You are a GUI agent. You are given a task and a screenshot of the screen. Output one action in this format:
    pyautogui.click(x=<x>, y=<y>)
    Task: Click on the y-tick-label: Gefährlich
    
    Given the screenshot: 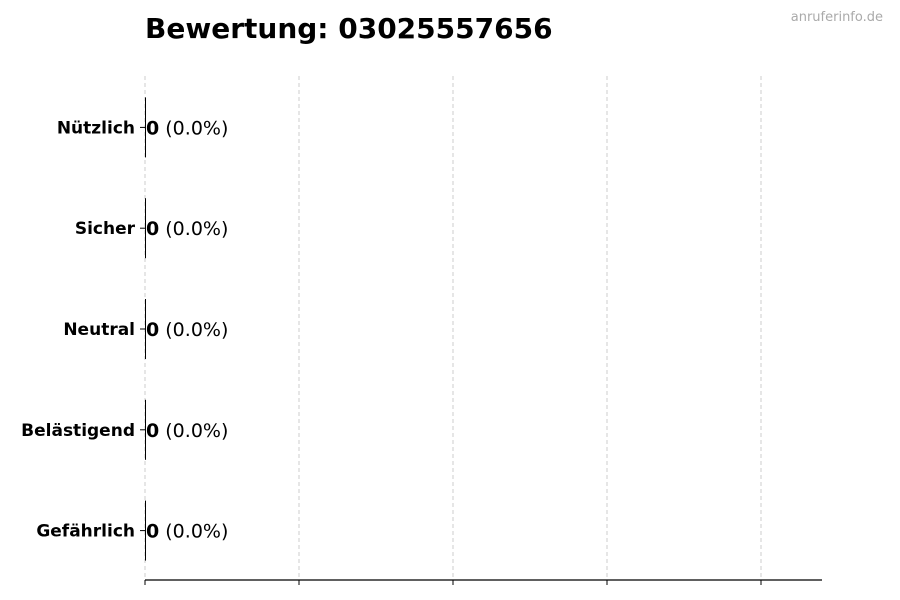 What is the action you would take?
    pyautogui.click(x=85, y=532)
    